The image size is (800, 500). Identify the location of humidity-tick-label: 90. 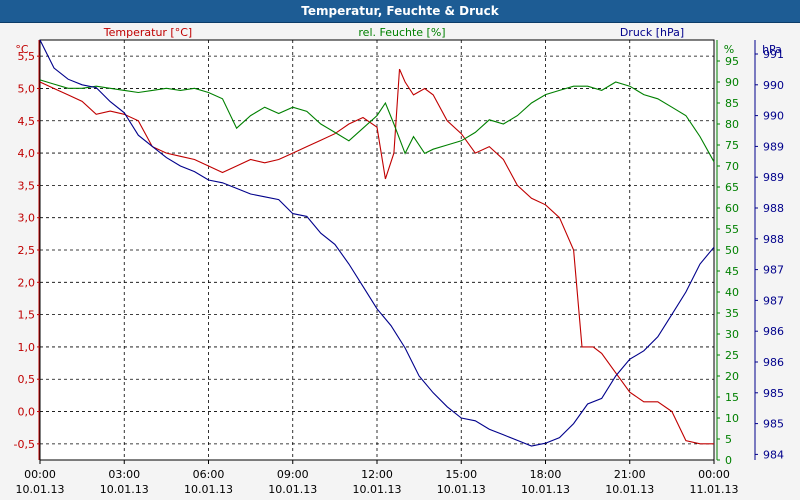
(732, 82).